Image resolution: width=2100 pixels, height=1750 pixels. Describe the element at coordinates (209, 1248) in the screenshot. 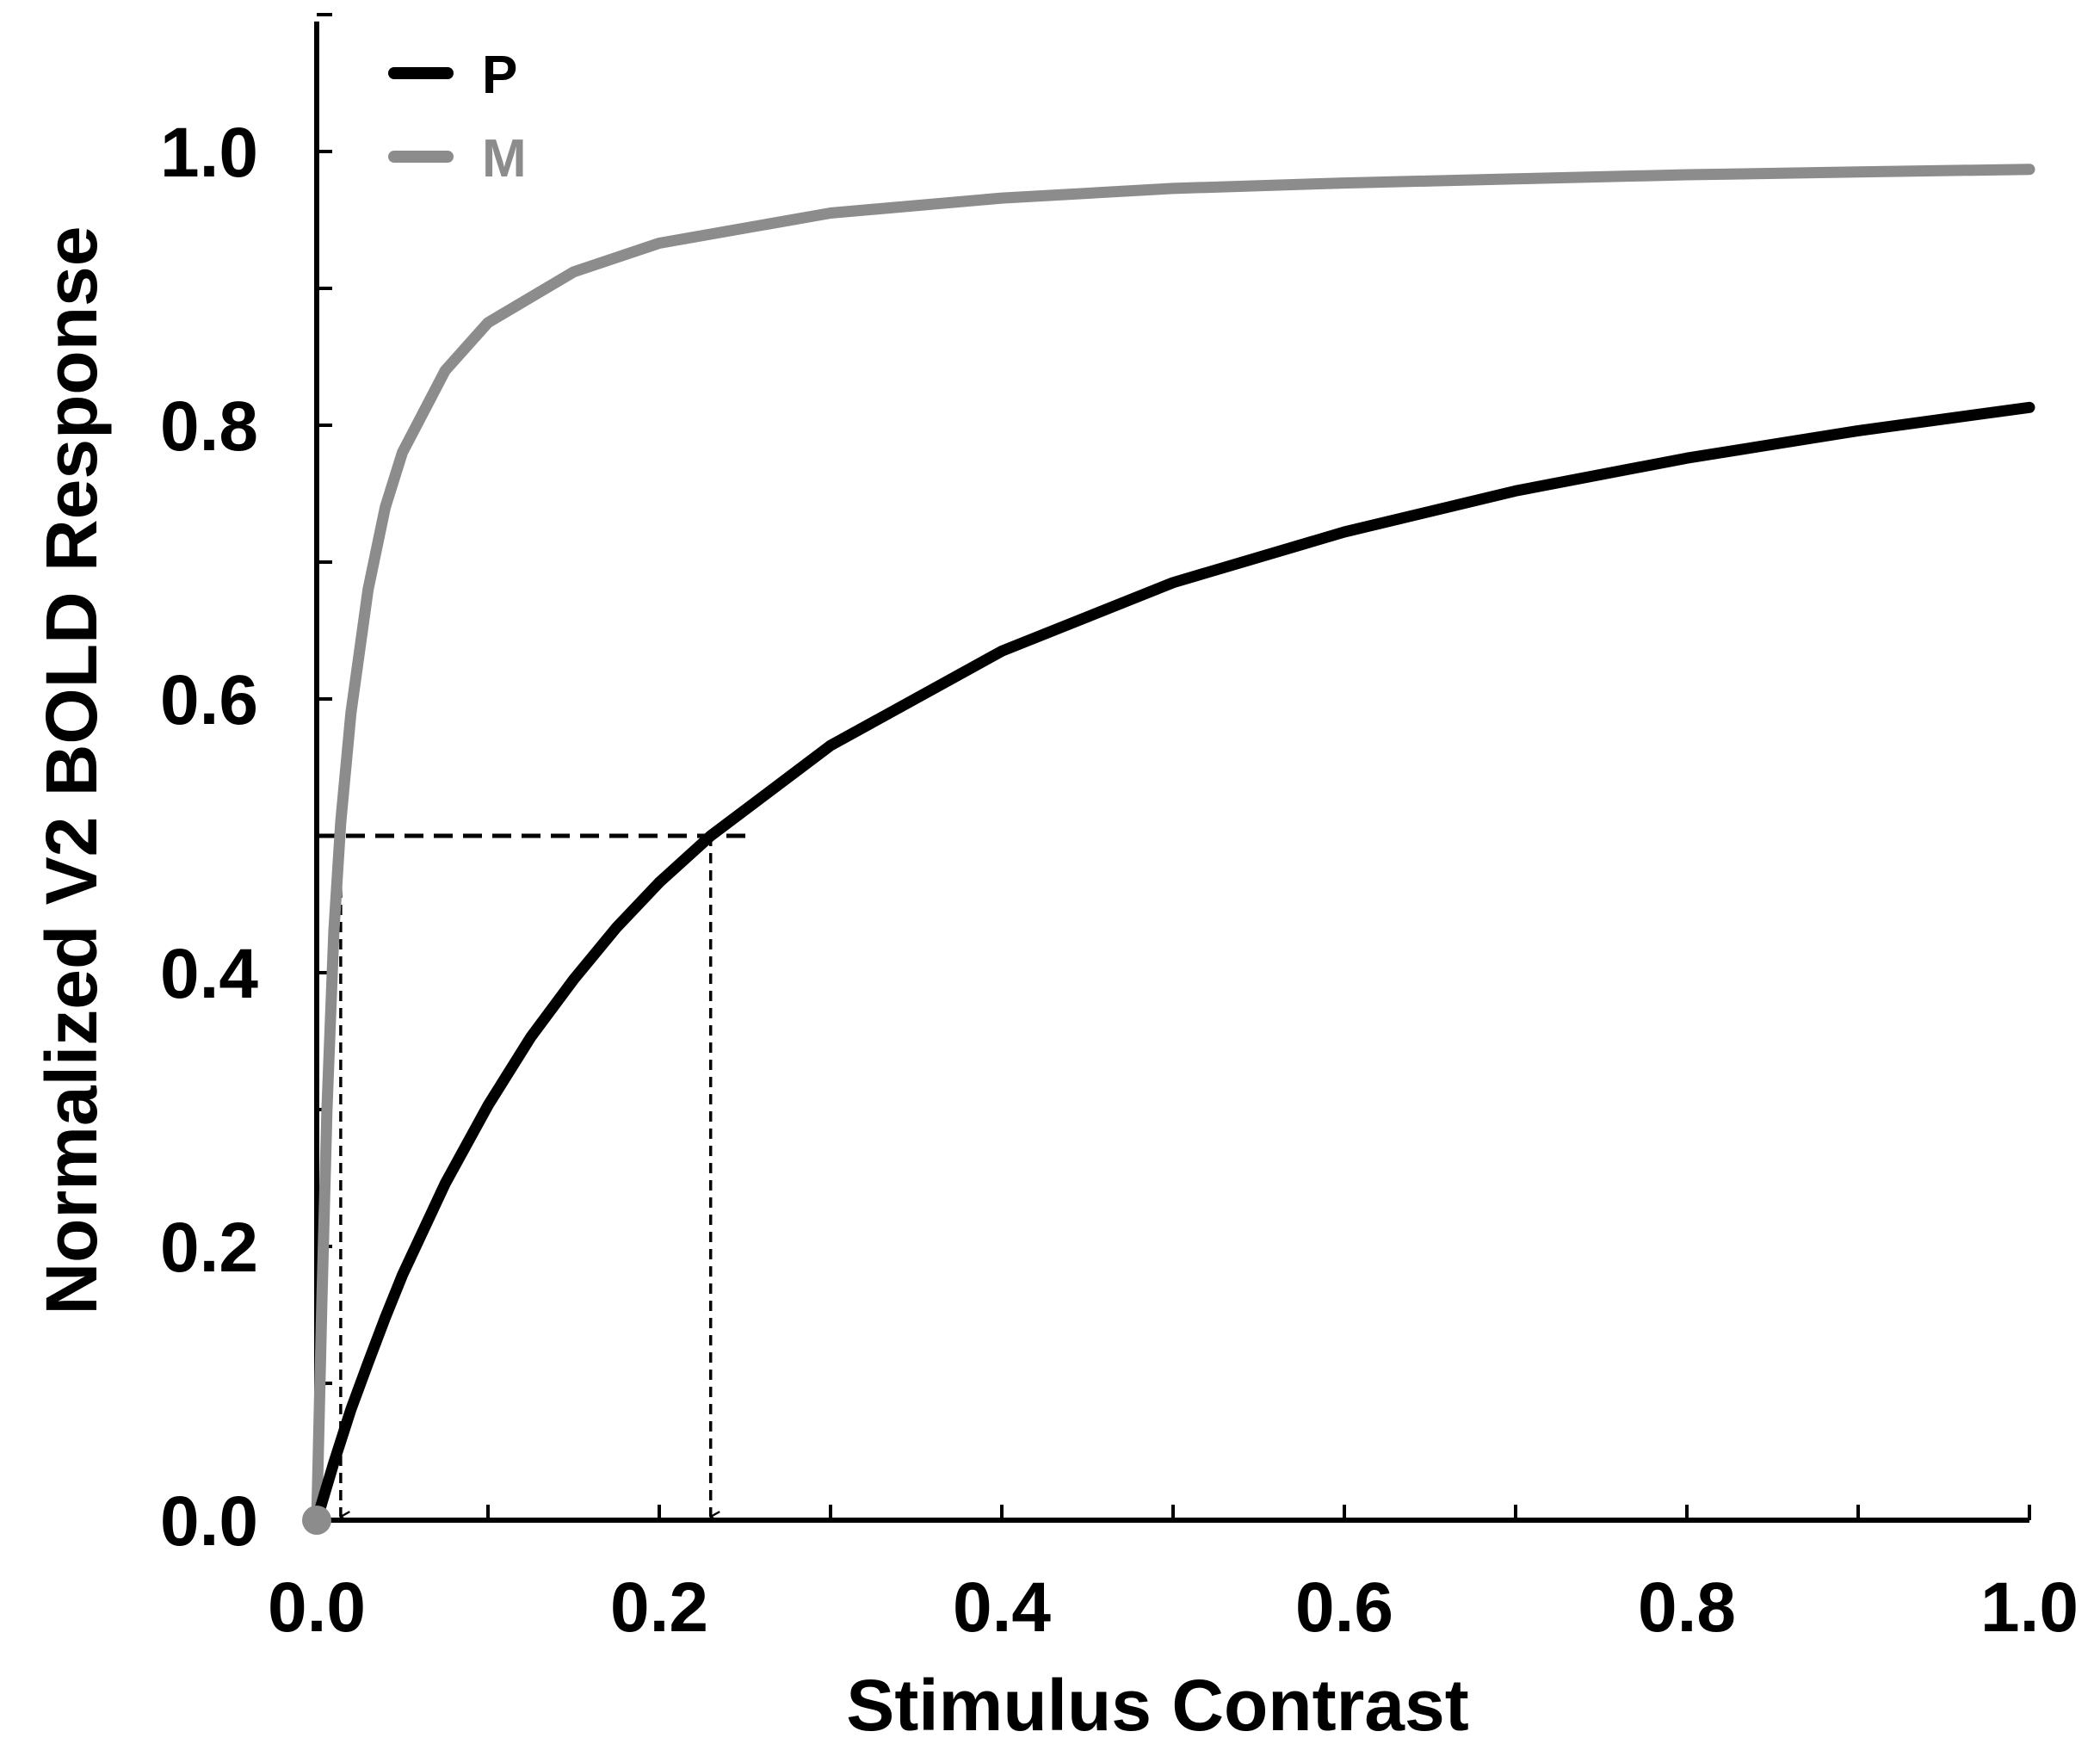

I see `y-tick-label: 0.2` at that location.